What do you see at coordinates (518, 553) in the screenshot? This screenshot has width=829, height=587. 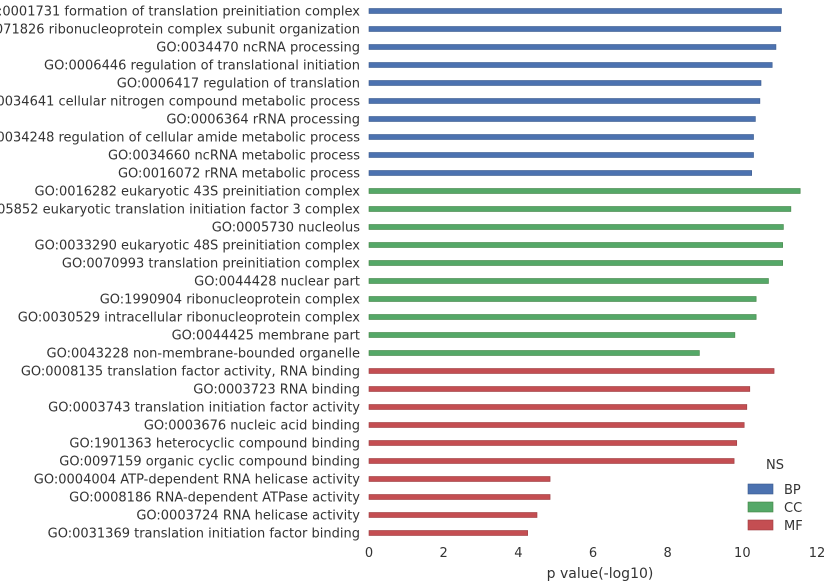 I see `x-tick-label: 4` at bounding box center [518, 553].